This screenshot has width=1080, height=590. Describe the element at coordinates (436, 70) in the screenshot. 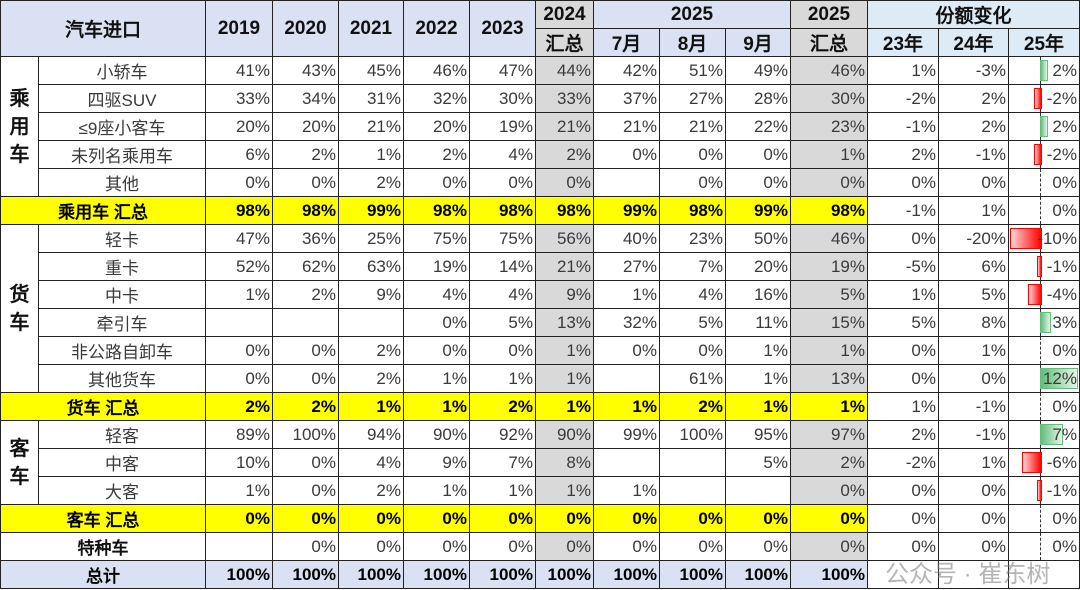

I see `value-cell: 46%` at that location.